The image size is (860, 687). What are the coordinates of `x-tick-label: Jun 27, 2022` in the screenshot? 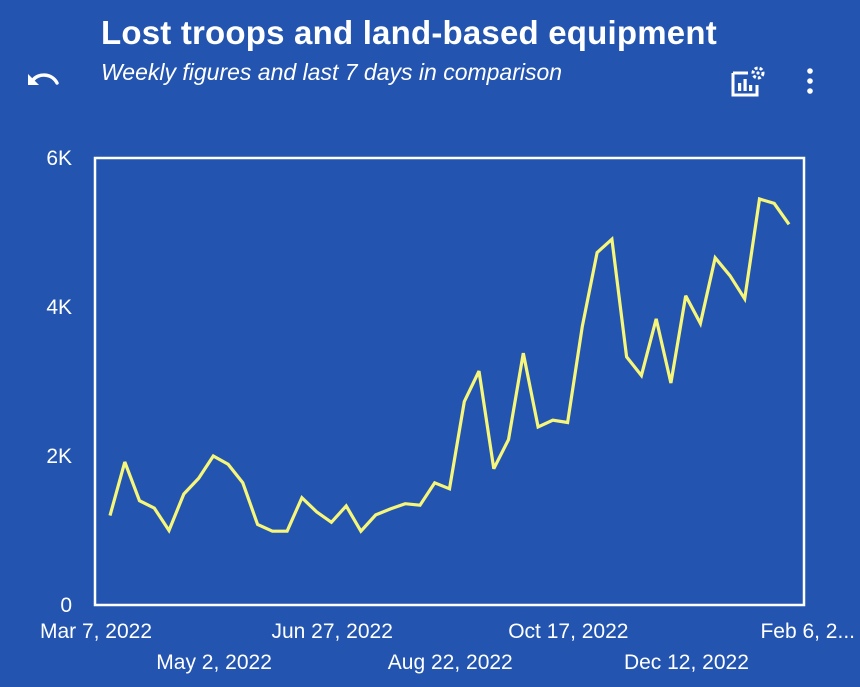 It's located at (331, 631).